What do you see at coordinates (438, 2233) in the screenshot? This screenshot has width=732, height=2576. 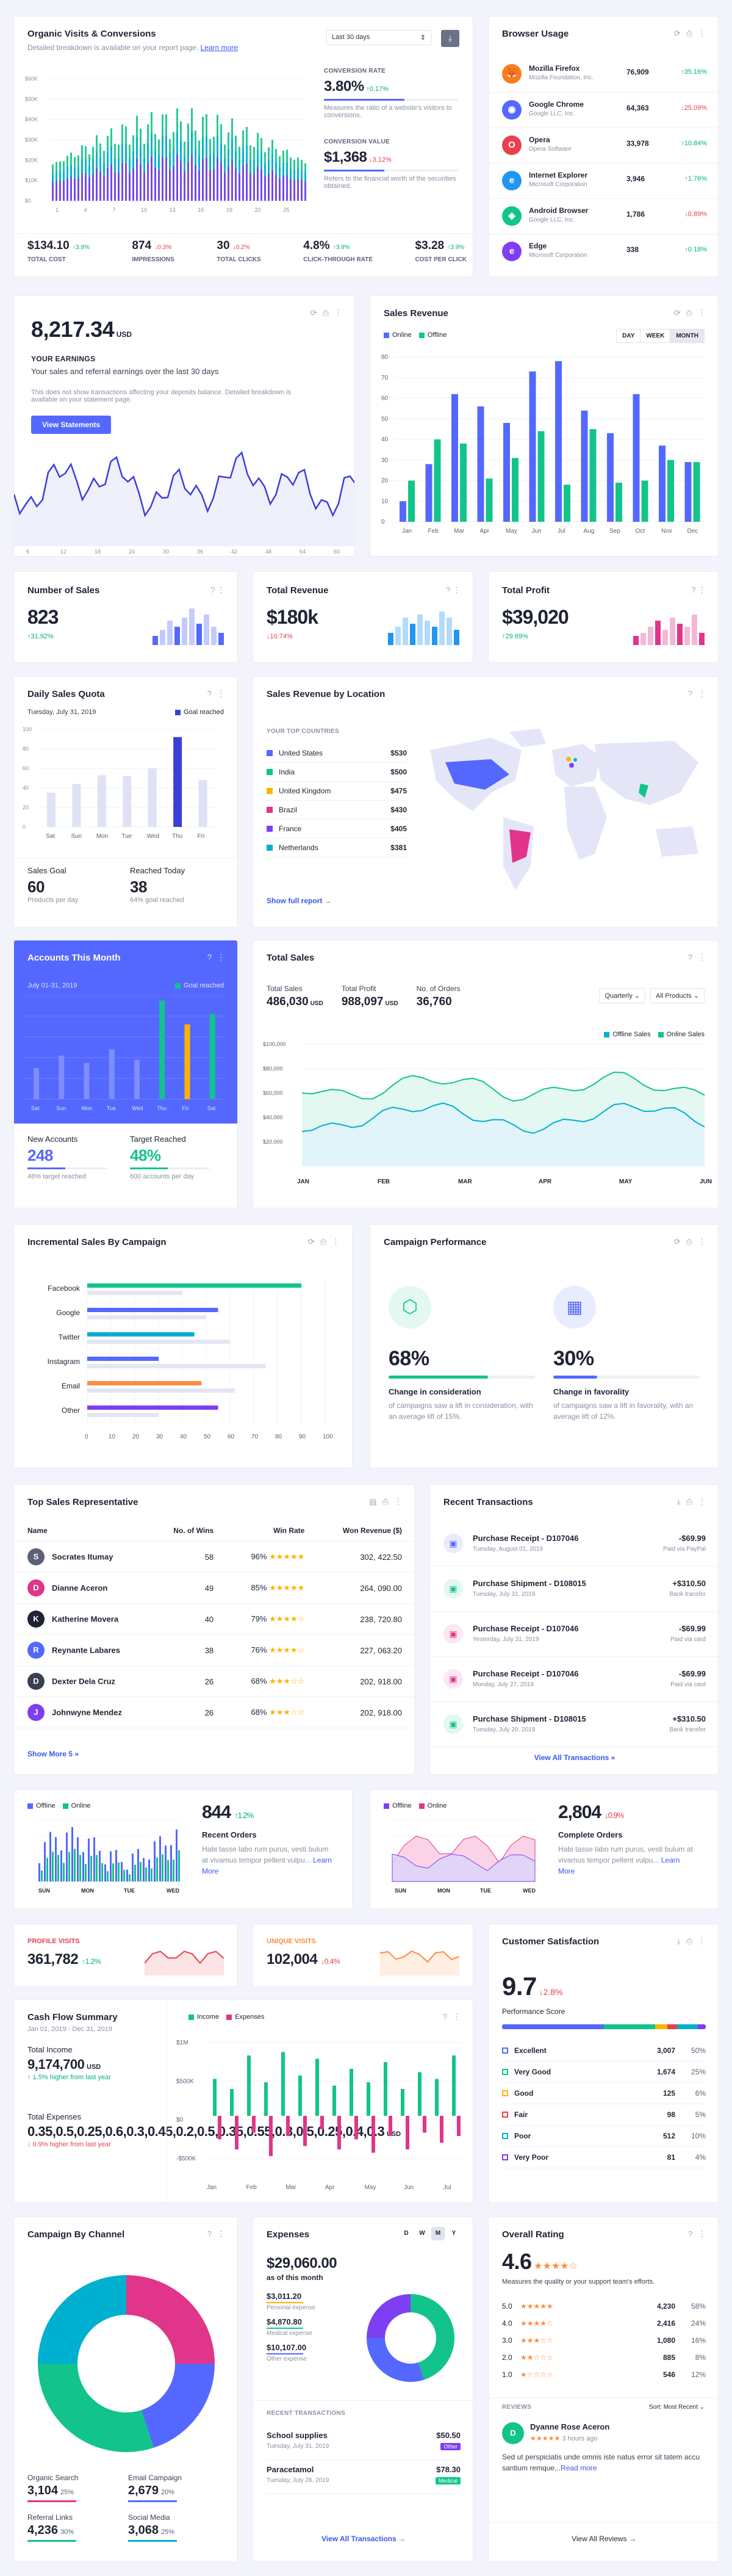 I see `tab-m: M` at bounding box center [438, 2233].